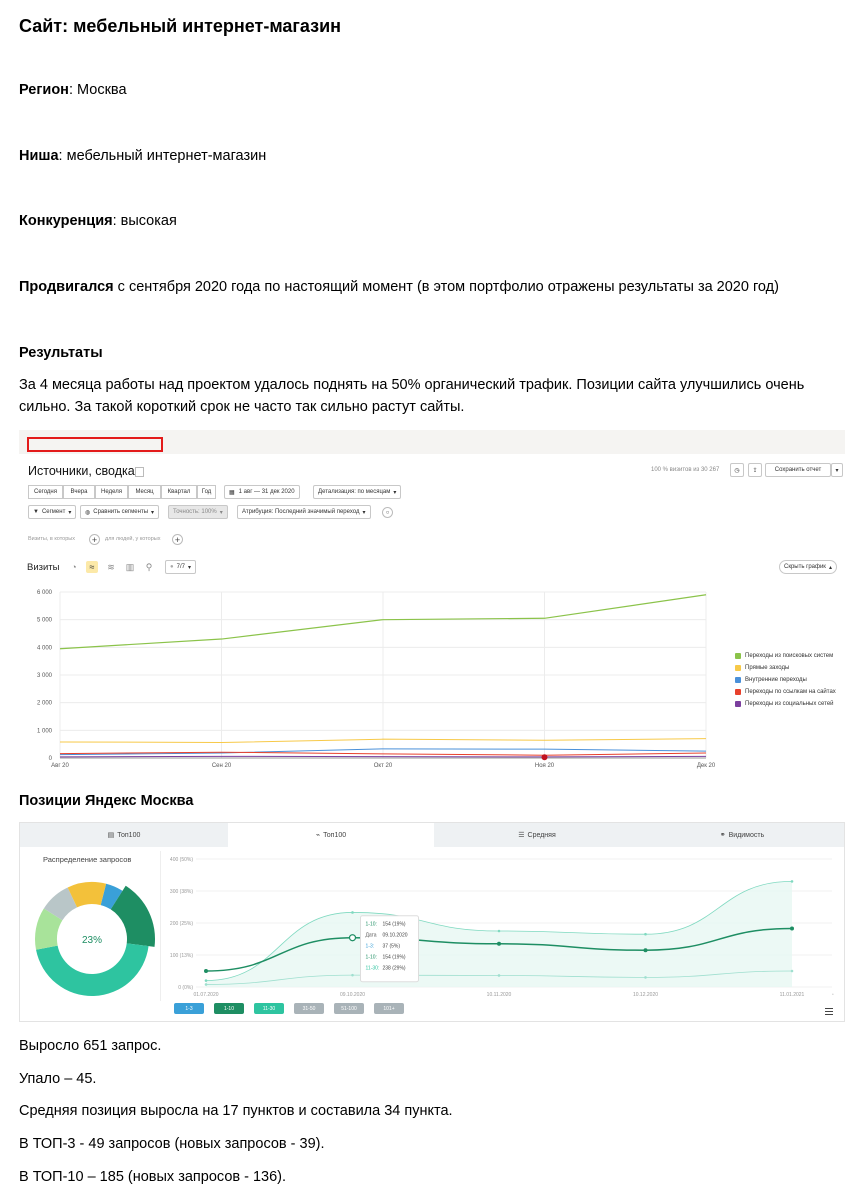 The width and height of the screenshot is (864, 1203). I want to click on positions-heading: Позиции Яндекс Москва, so click(106, 801).